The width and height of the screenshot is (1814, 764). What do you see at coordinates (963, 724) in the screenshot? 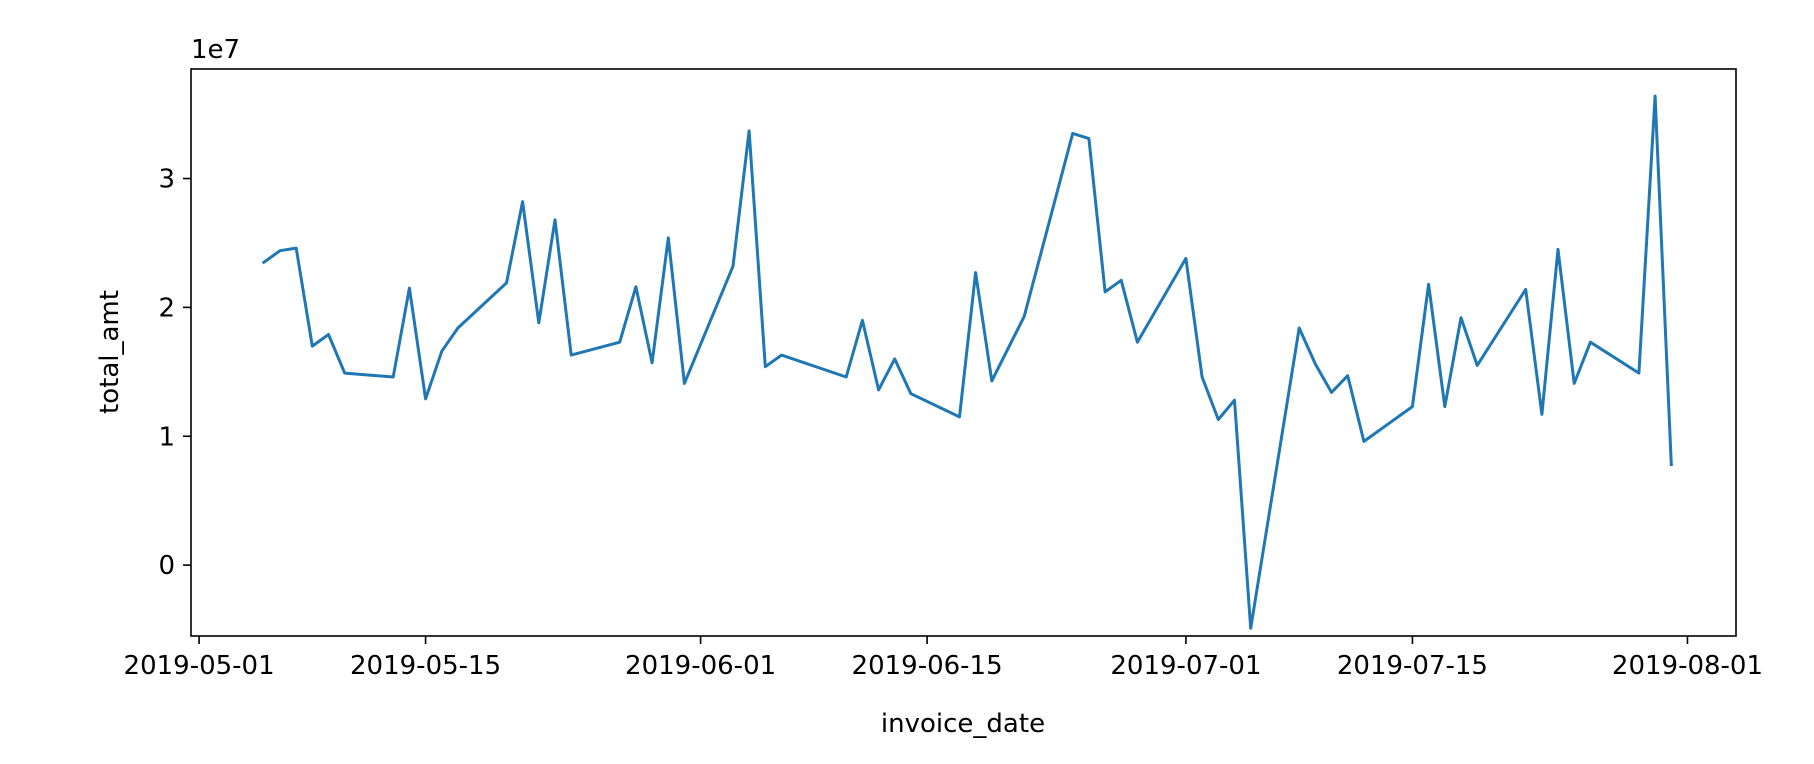
I see `x-axis-label: invoice_date` at bounding box center [963, 724].